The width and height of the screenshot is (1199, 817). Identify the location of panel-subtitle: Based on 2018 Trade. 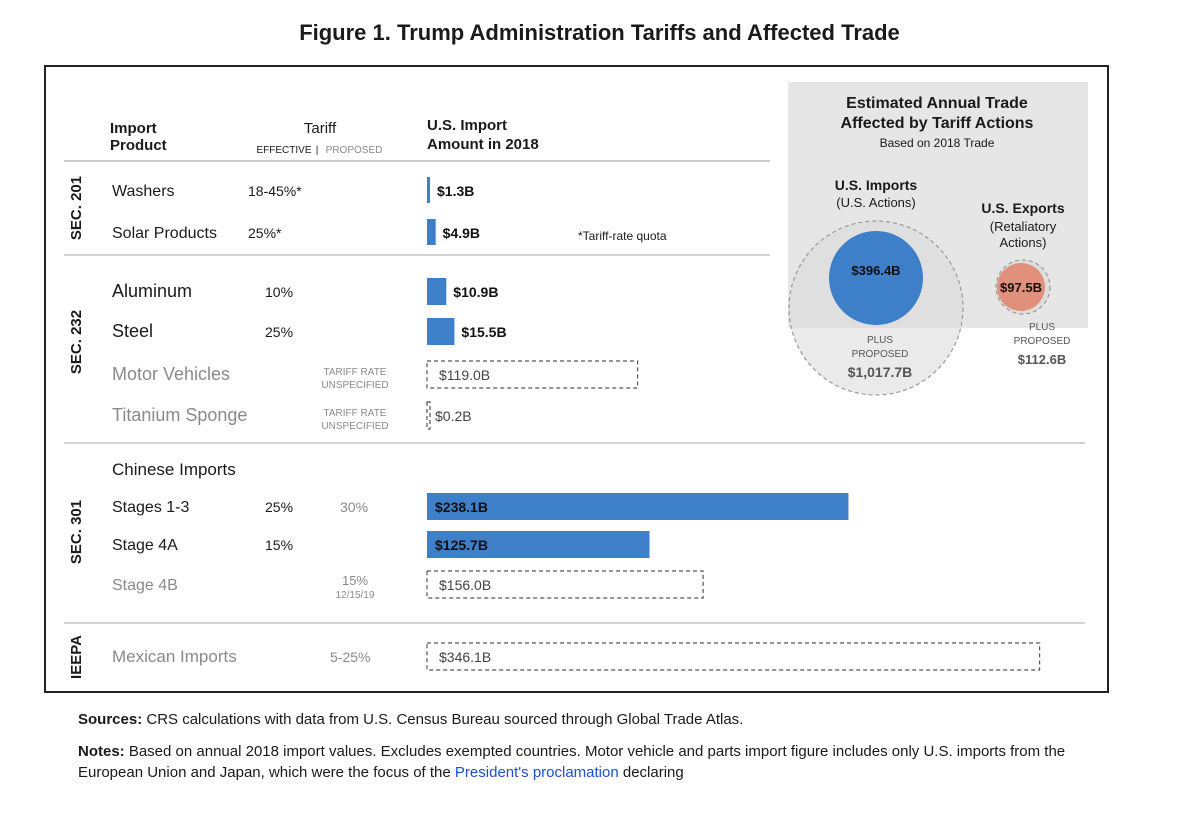
(937, 143).